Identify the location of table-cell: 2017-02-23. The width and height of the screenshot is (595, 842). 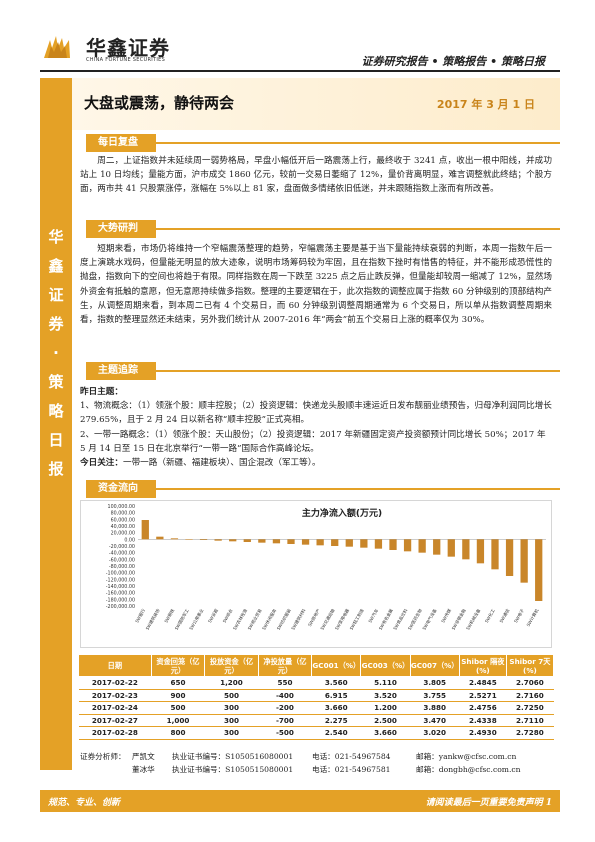
(115, 695).